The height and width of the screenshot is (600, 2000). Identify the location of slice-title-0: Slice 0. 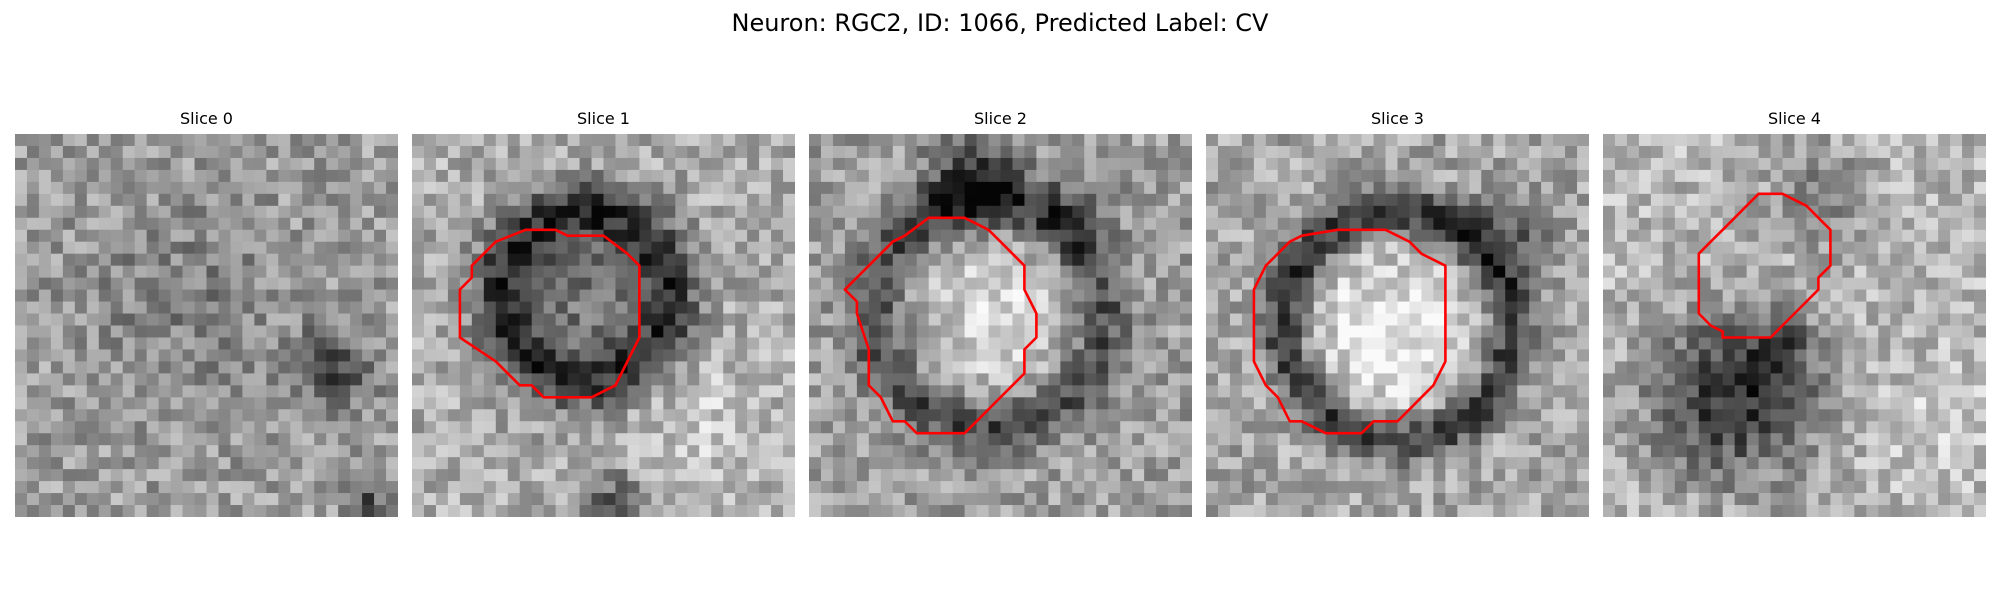
(206, 119).